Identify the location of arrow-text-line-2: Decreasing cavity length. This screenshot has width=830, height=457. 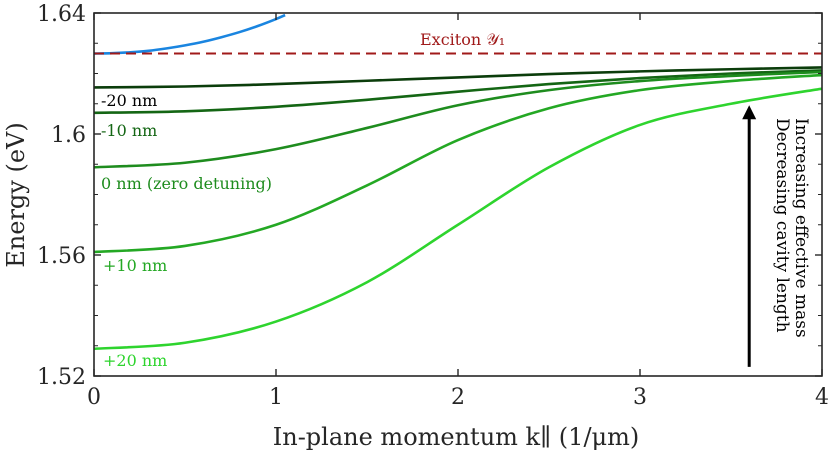
(782, 225).